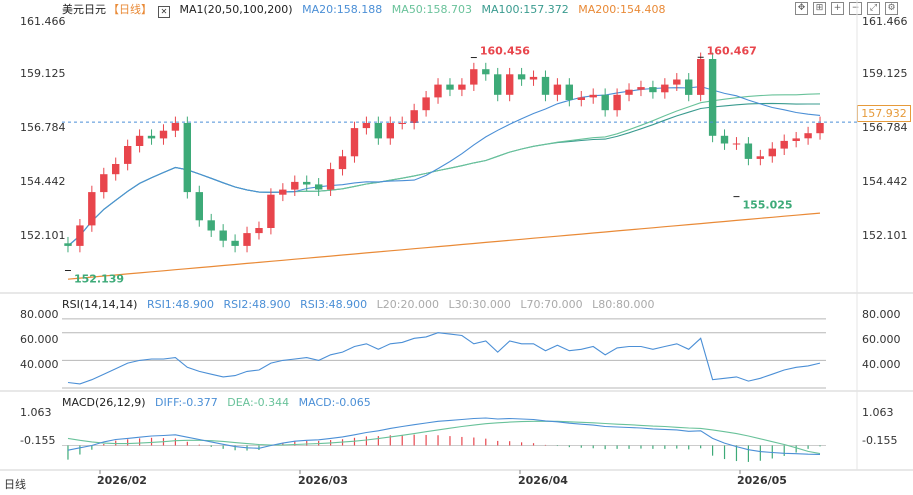 The image size is (913, 495). What do you see at coordinates (43, 235) in the screenshot?
I see `price-tick-left-4: 152.101` at bounding box center [43, 235].